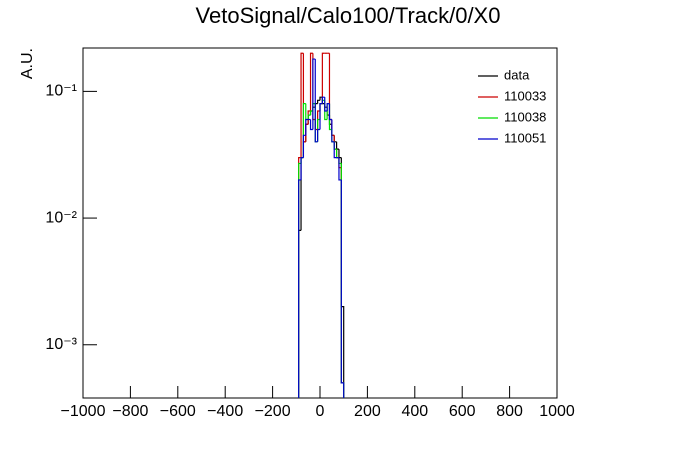 This screenshot has width=696, height=472. Describe the element at coordinates (61, 217) in the screenshot. I see `y-tick-label: 10⁻²` at that location.